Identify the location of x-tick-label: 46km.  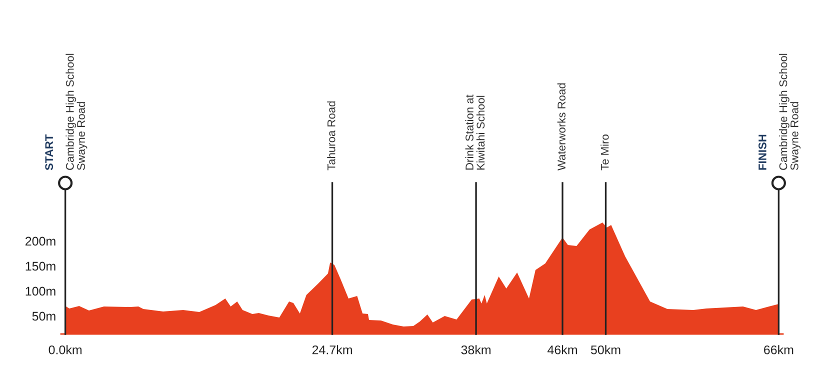
(562, 349).